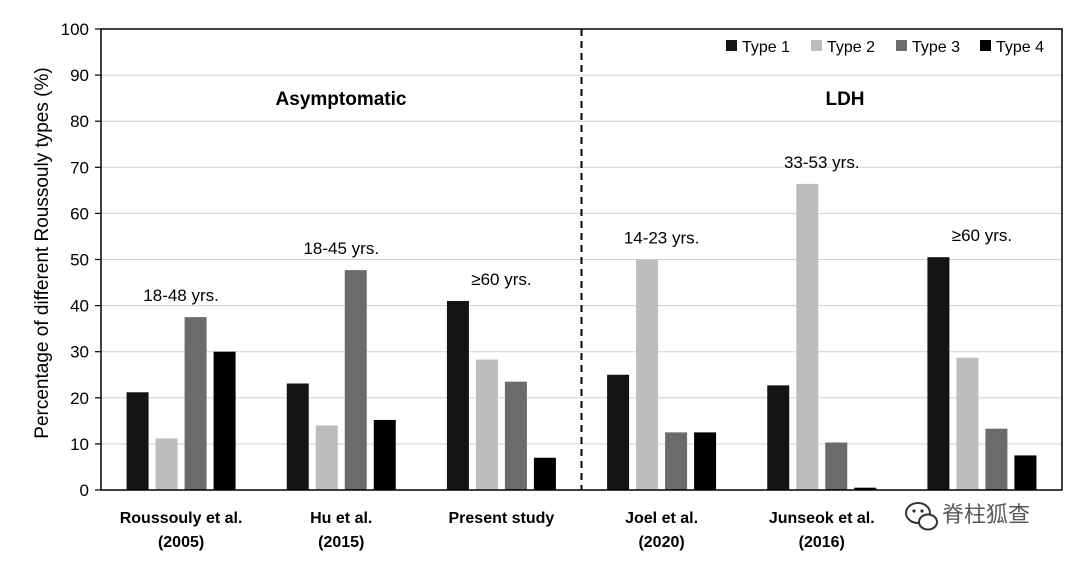 Image resolution: width=1080 pixels, height=563 pixels. I want to click on x-tick-label: (2015), so click(341, 542).